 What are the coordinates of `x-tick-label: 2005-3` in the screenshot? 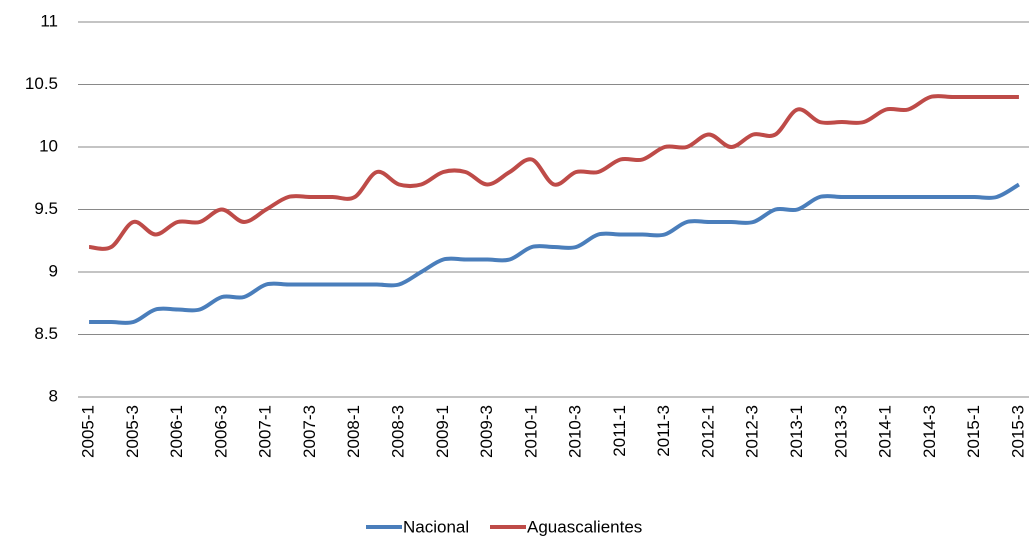 It's located at (132, 431).